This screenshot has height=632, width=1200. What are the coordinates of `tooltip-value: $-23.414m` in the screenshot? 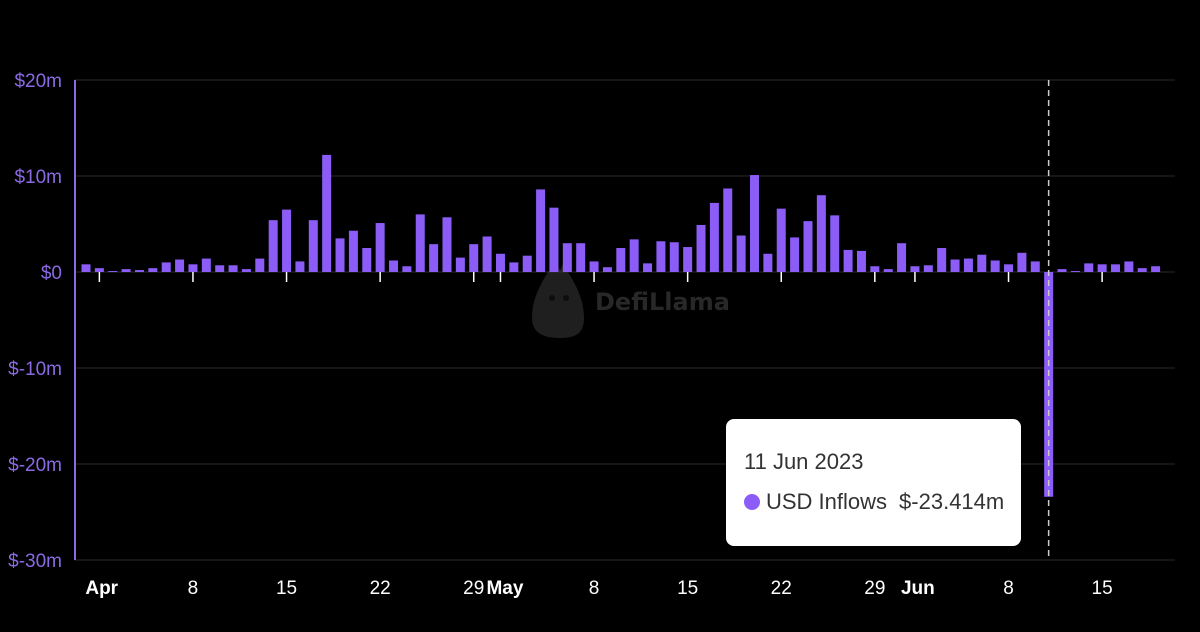 It's located at (952, 501).